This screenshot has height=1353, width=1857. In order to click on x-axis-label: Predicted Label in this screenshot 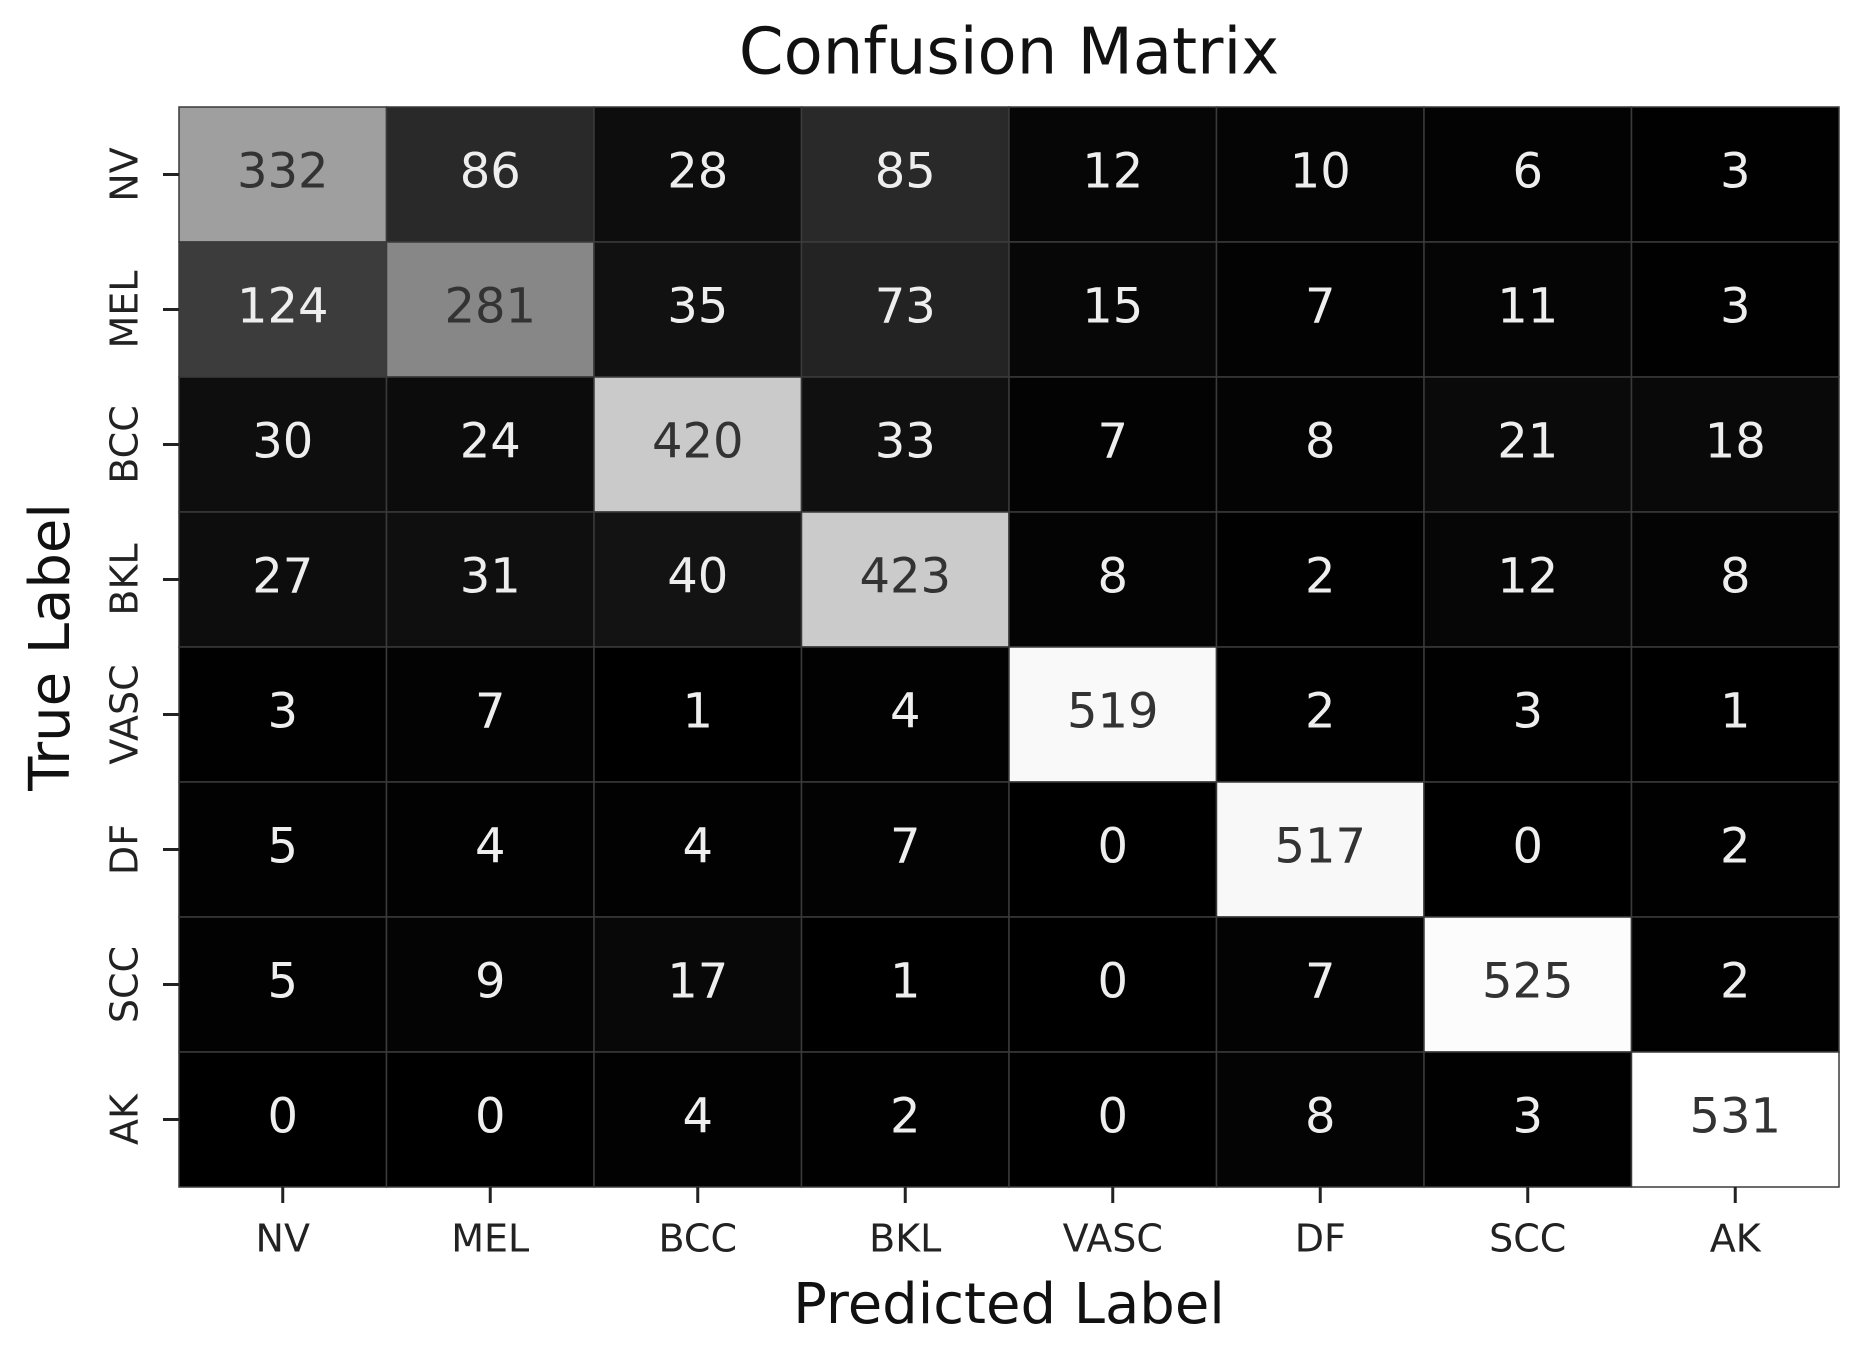, I will do `click(1009, 1304)`.